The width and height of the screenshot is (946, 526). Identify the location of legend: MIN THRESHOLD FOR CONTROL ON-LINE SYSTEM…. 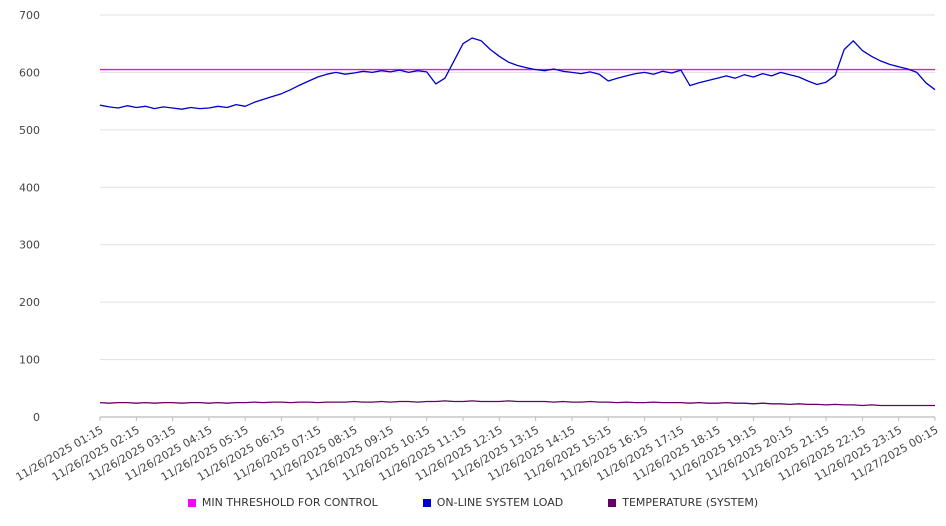
(473, 502).